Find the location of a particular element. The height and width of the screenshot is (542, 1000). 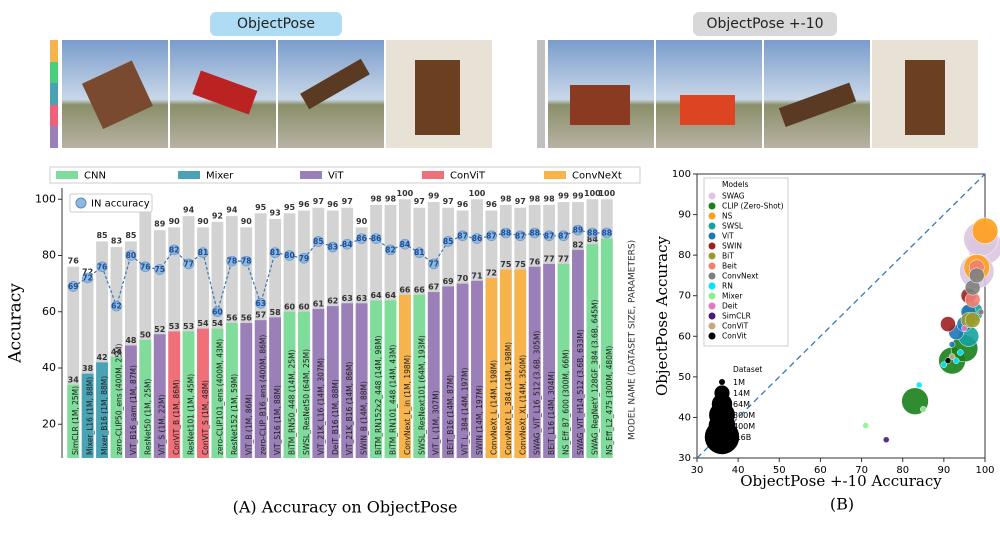

in-accuracy-label: 87 is located at coordinates (520, 235).